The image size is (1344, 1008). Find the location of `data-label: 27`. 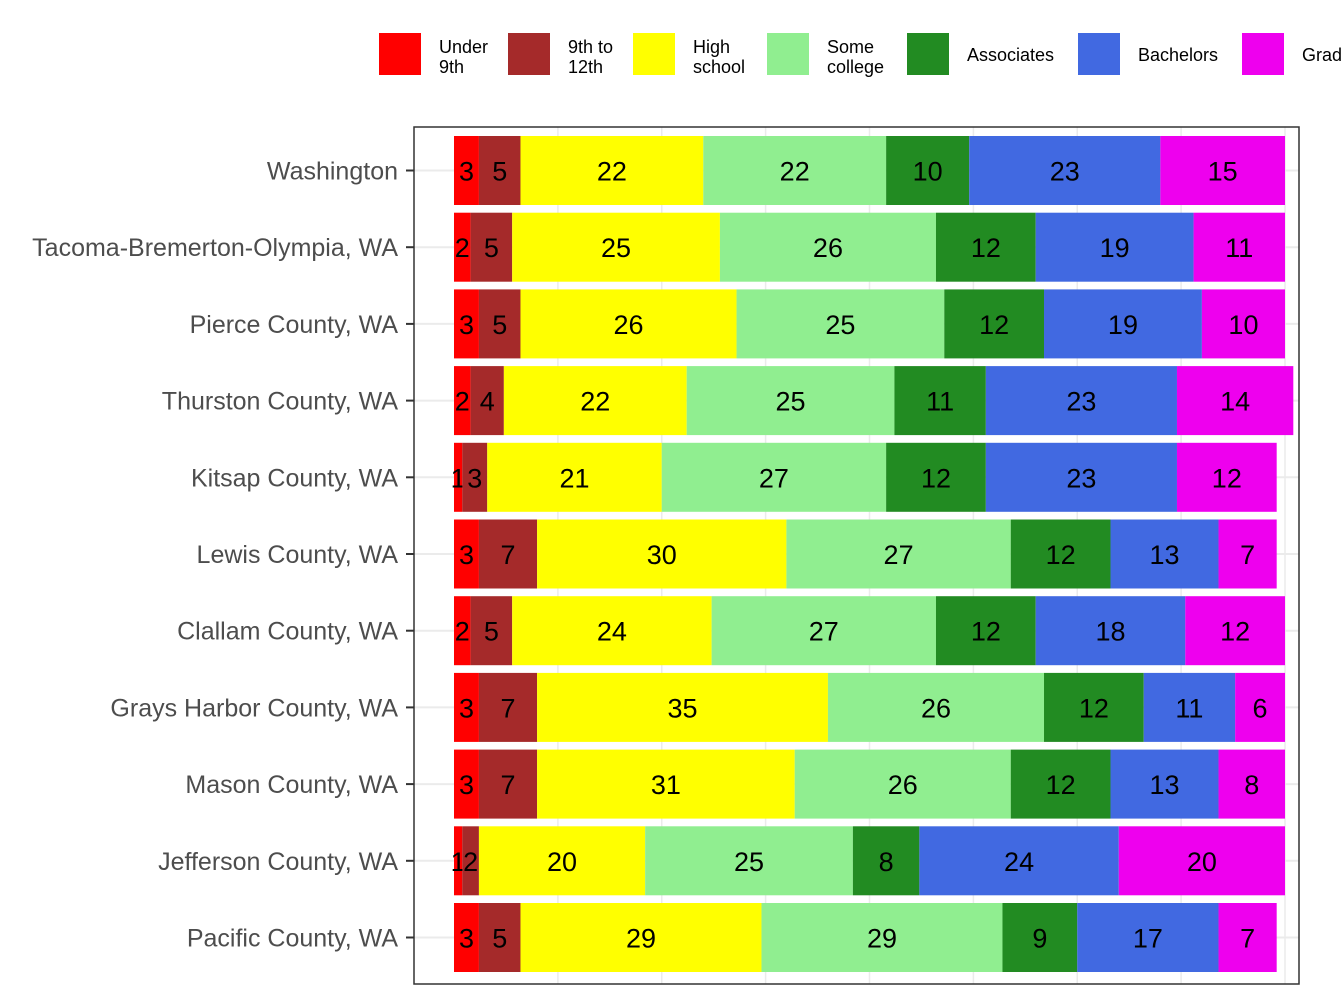

data-label: 27 is located at coordinates (824, 632).